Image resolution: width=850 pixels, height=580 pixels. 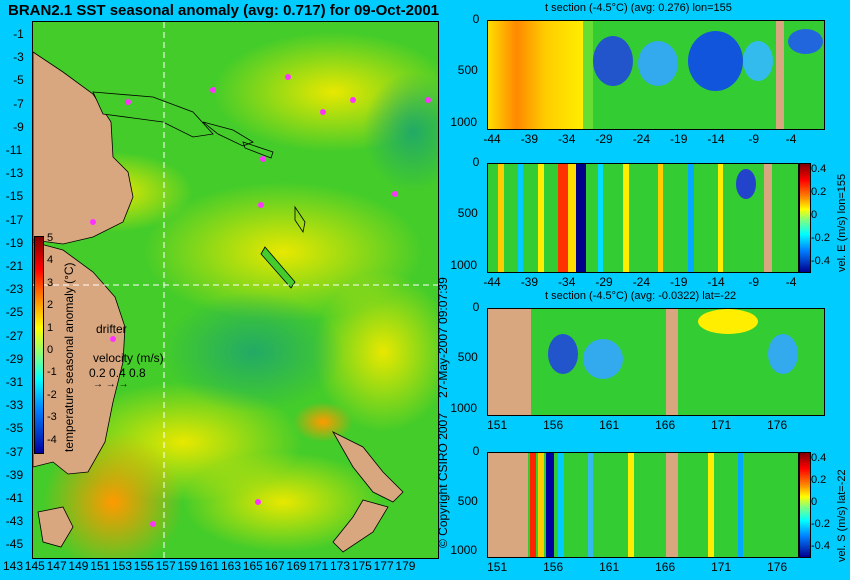 I want to click on panel-colorbar-tick: 0.2, so click(x=819, y=480).